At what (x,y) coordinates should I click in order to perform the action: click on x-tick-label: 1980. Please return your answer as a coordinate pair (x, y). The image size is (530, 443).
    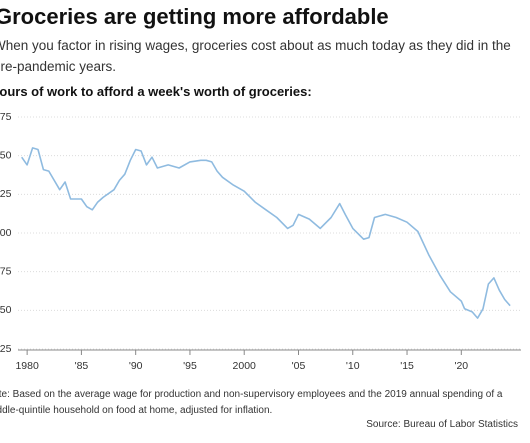
    Looking at the image, I should click on (27, 366).